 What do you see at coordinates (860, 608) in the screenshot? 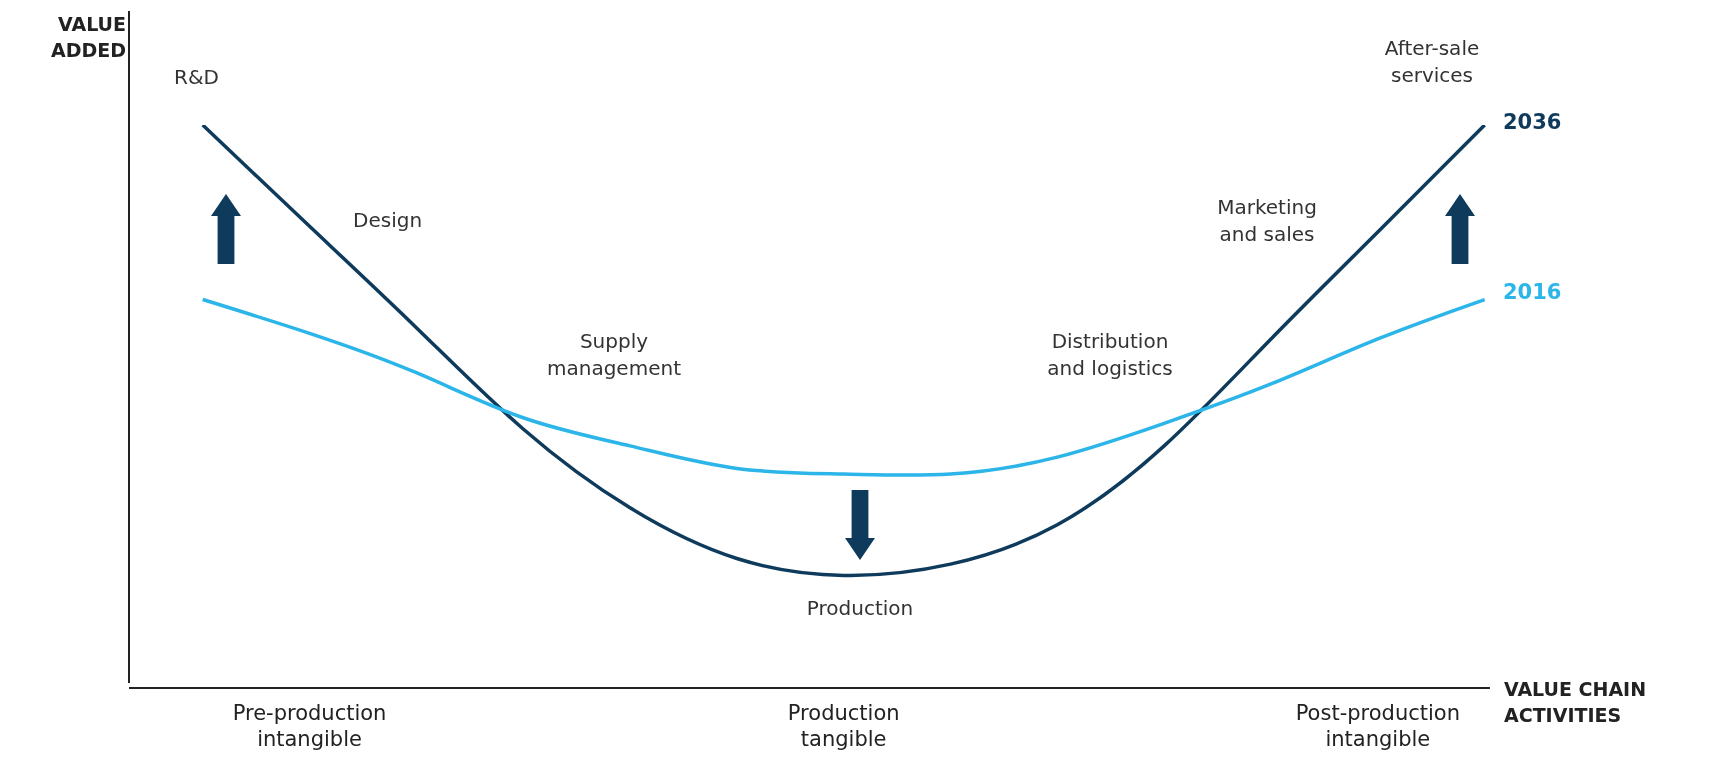
I see `annotation: Production` at bounding box center [860, 608].